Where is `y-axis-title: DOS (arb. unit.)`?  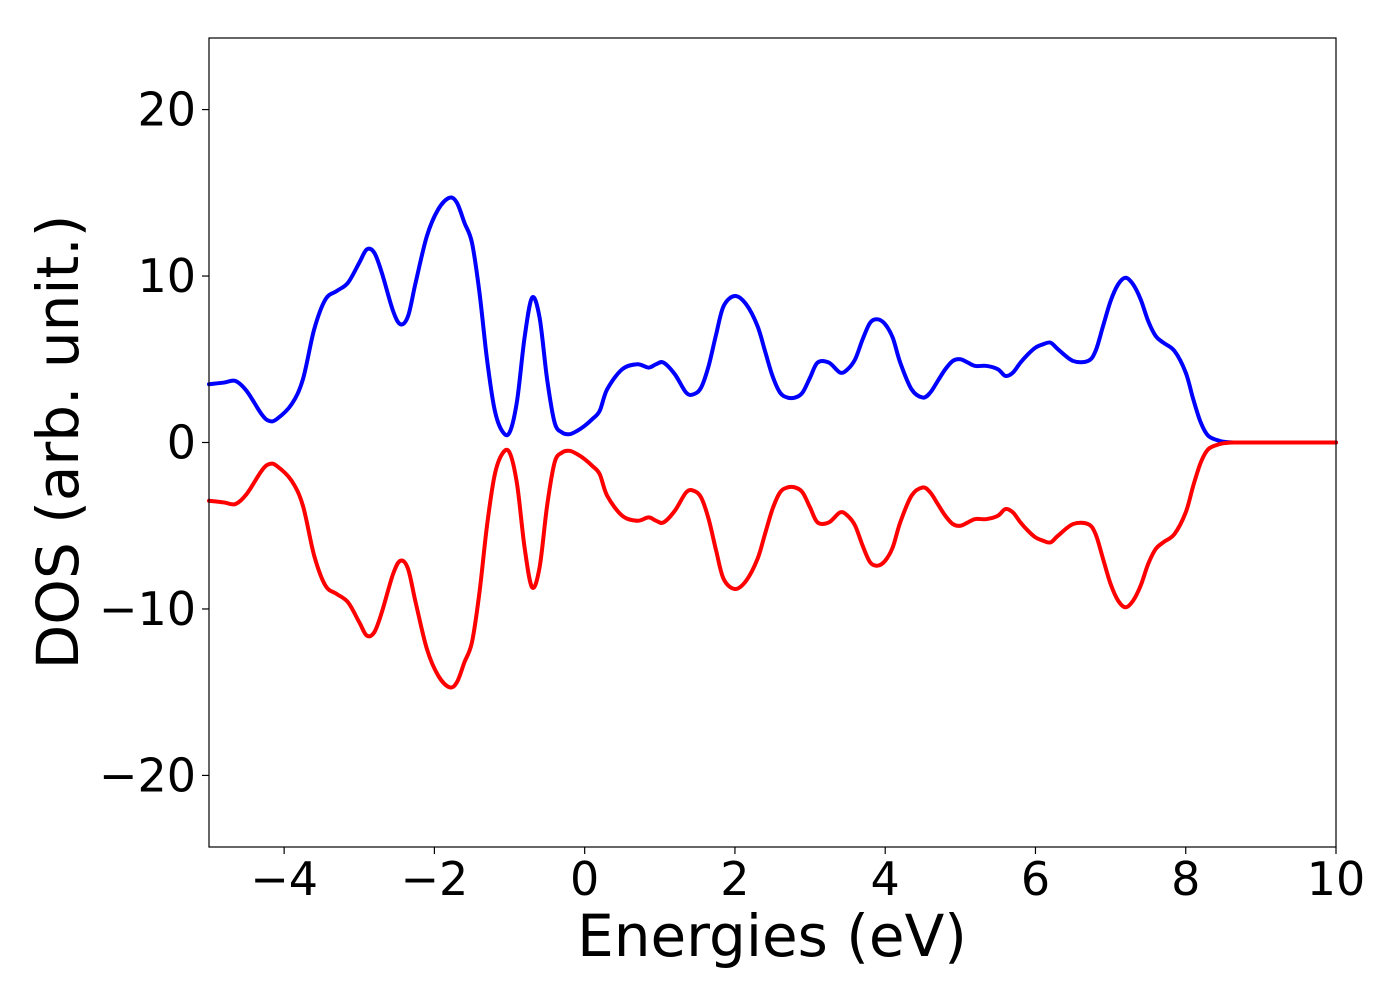
y-axis-title: DOS (arb. unit.) is located at coordinates (58, 442).